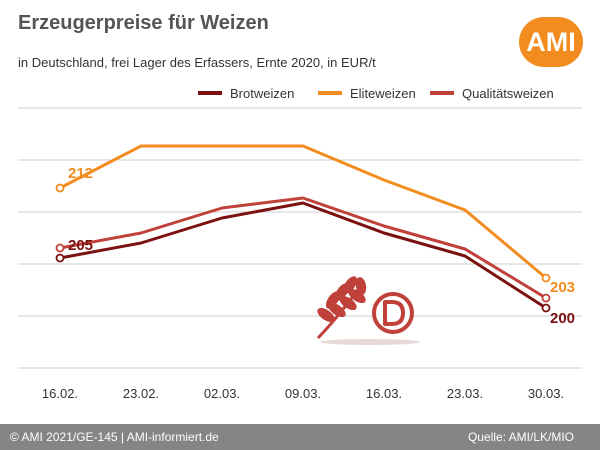 The width and height of the screenshot is (600, 450). Describe the element at coordinates (60, 393) in the screenshot. I see `x-tick-label: 16.02.` at that location.